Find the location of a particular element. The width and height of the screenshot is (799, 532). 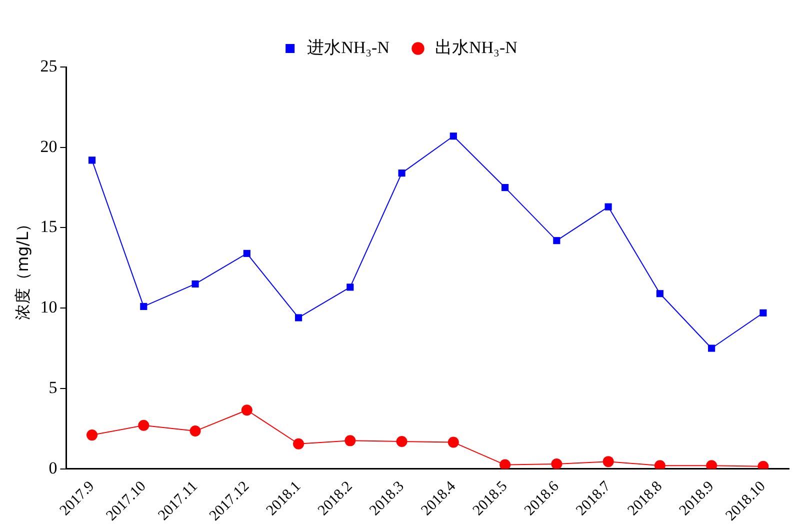

y-tick-label: 20 is located at coordinates (49, 146).